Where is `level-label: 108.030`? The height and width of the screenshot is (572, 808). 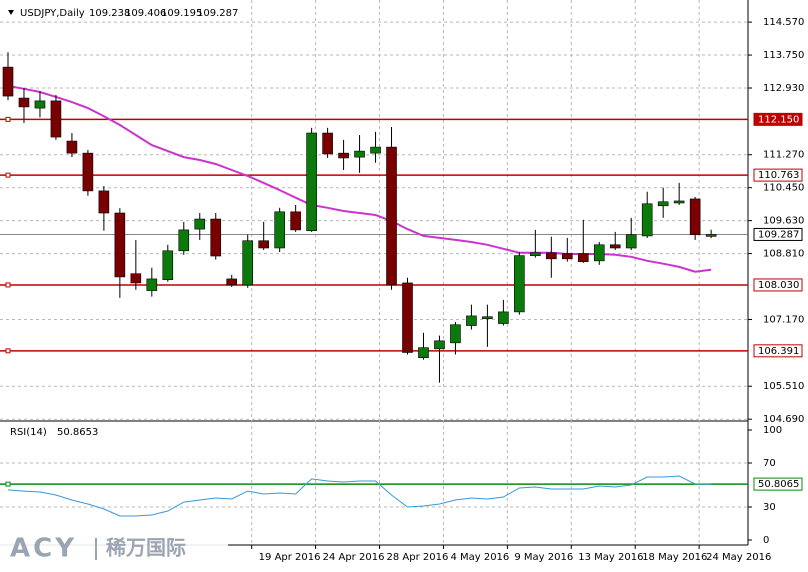
level-label: 108.030 is located at coordinates (778, 285).